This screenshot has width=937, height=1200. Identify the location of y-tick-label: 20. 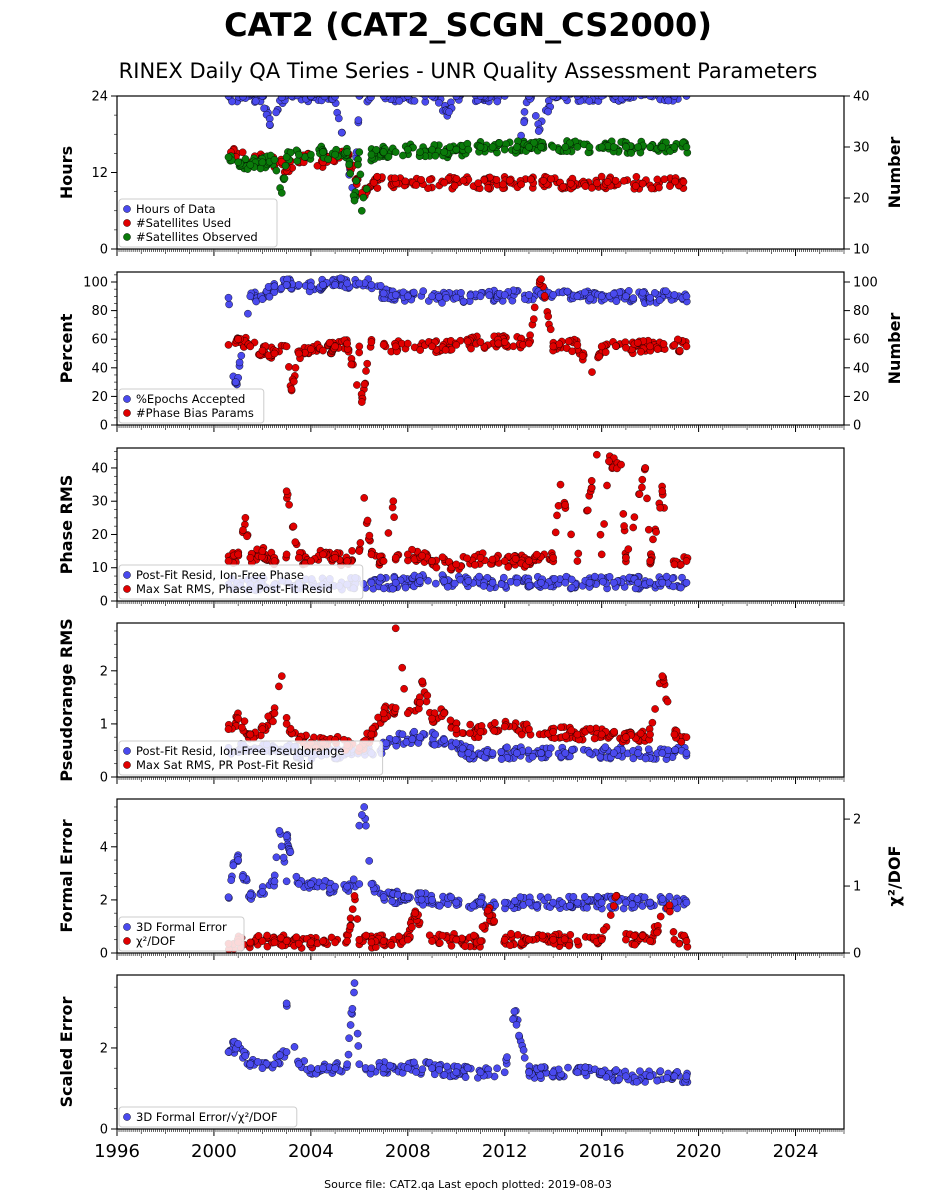
(99, 535).